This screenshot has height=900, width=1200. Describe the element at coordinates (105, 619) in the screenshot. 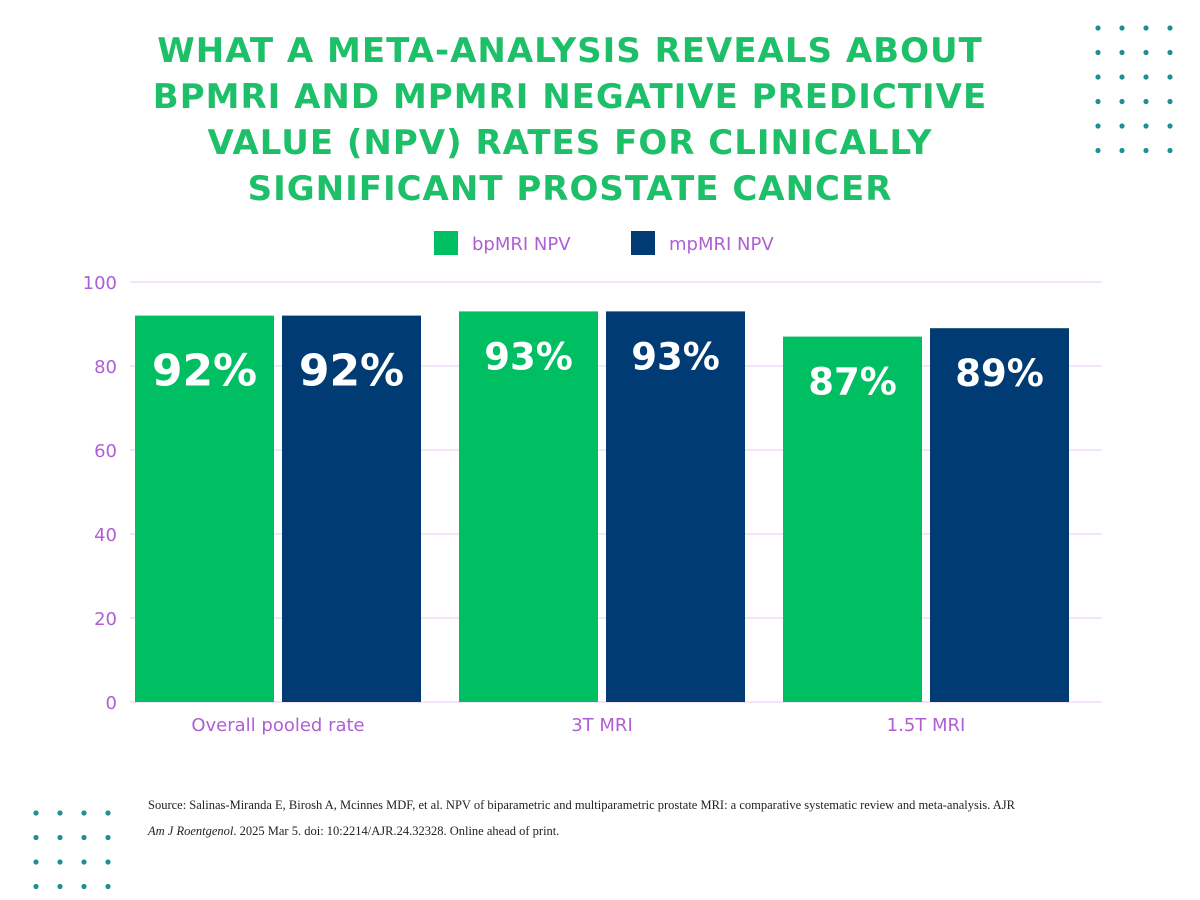

I see `y-tick-label: 20` at that location.